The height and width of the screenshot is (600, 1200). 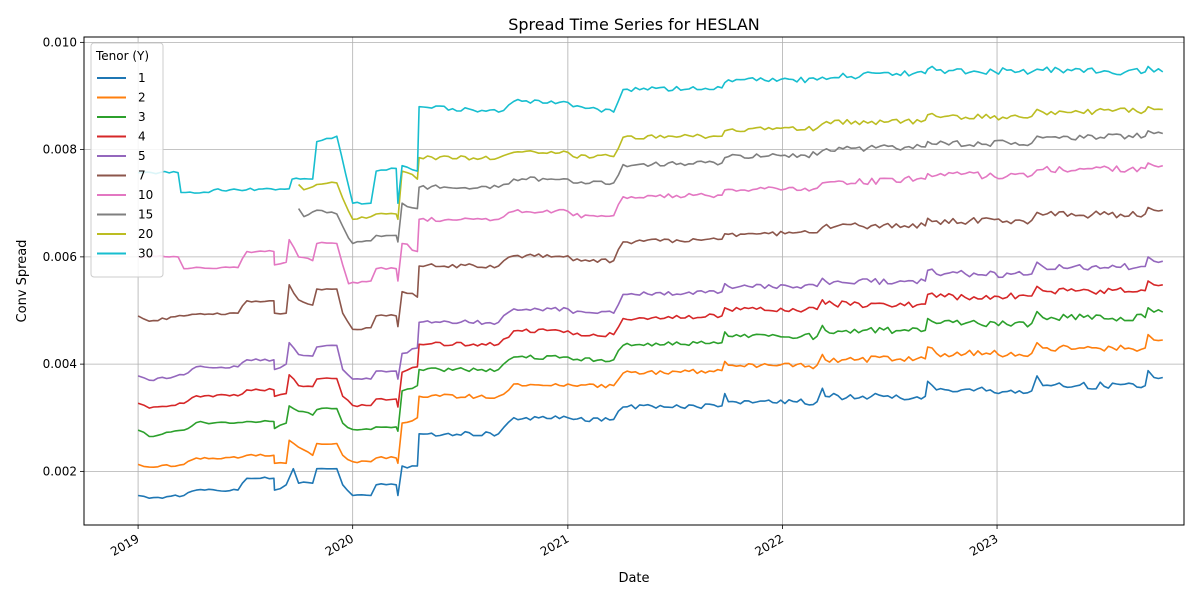 I want to click on legend-box, so click(x=127, y=160).